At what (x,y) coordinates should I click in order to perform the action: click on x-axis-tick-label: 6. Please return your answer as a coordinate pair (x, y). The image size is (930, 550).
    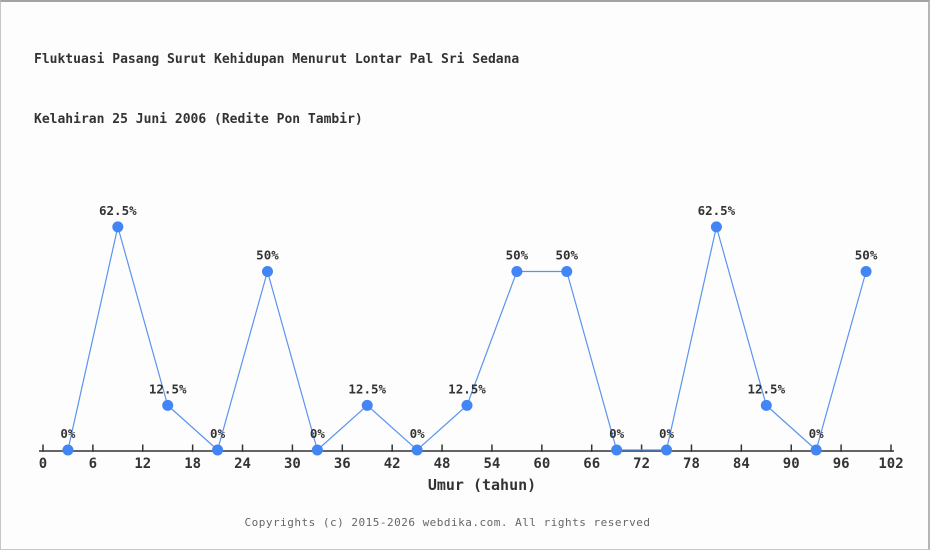
    Looking at the image, I should click on (93, 464).